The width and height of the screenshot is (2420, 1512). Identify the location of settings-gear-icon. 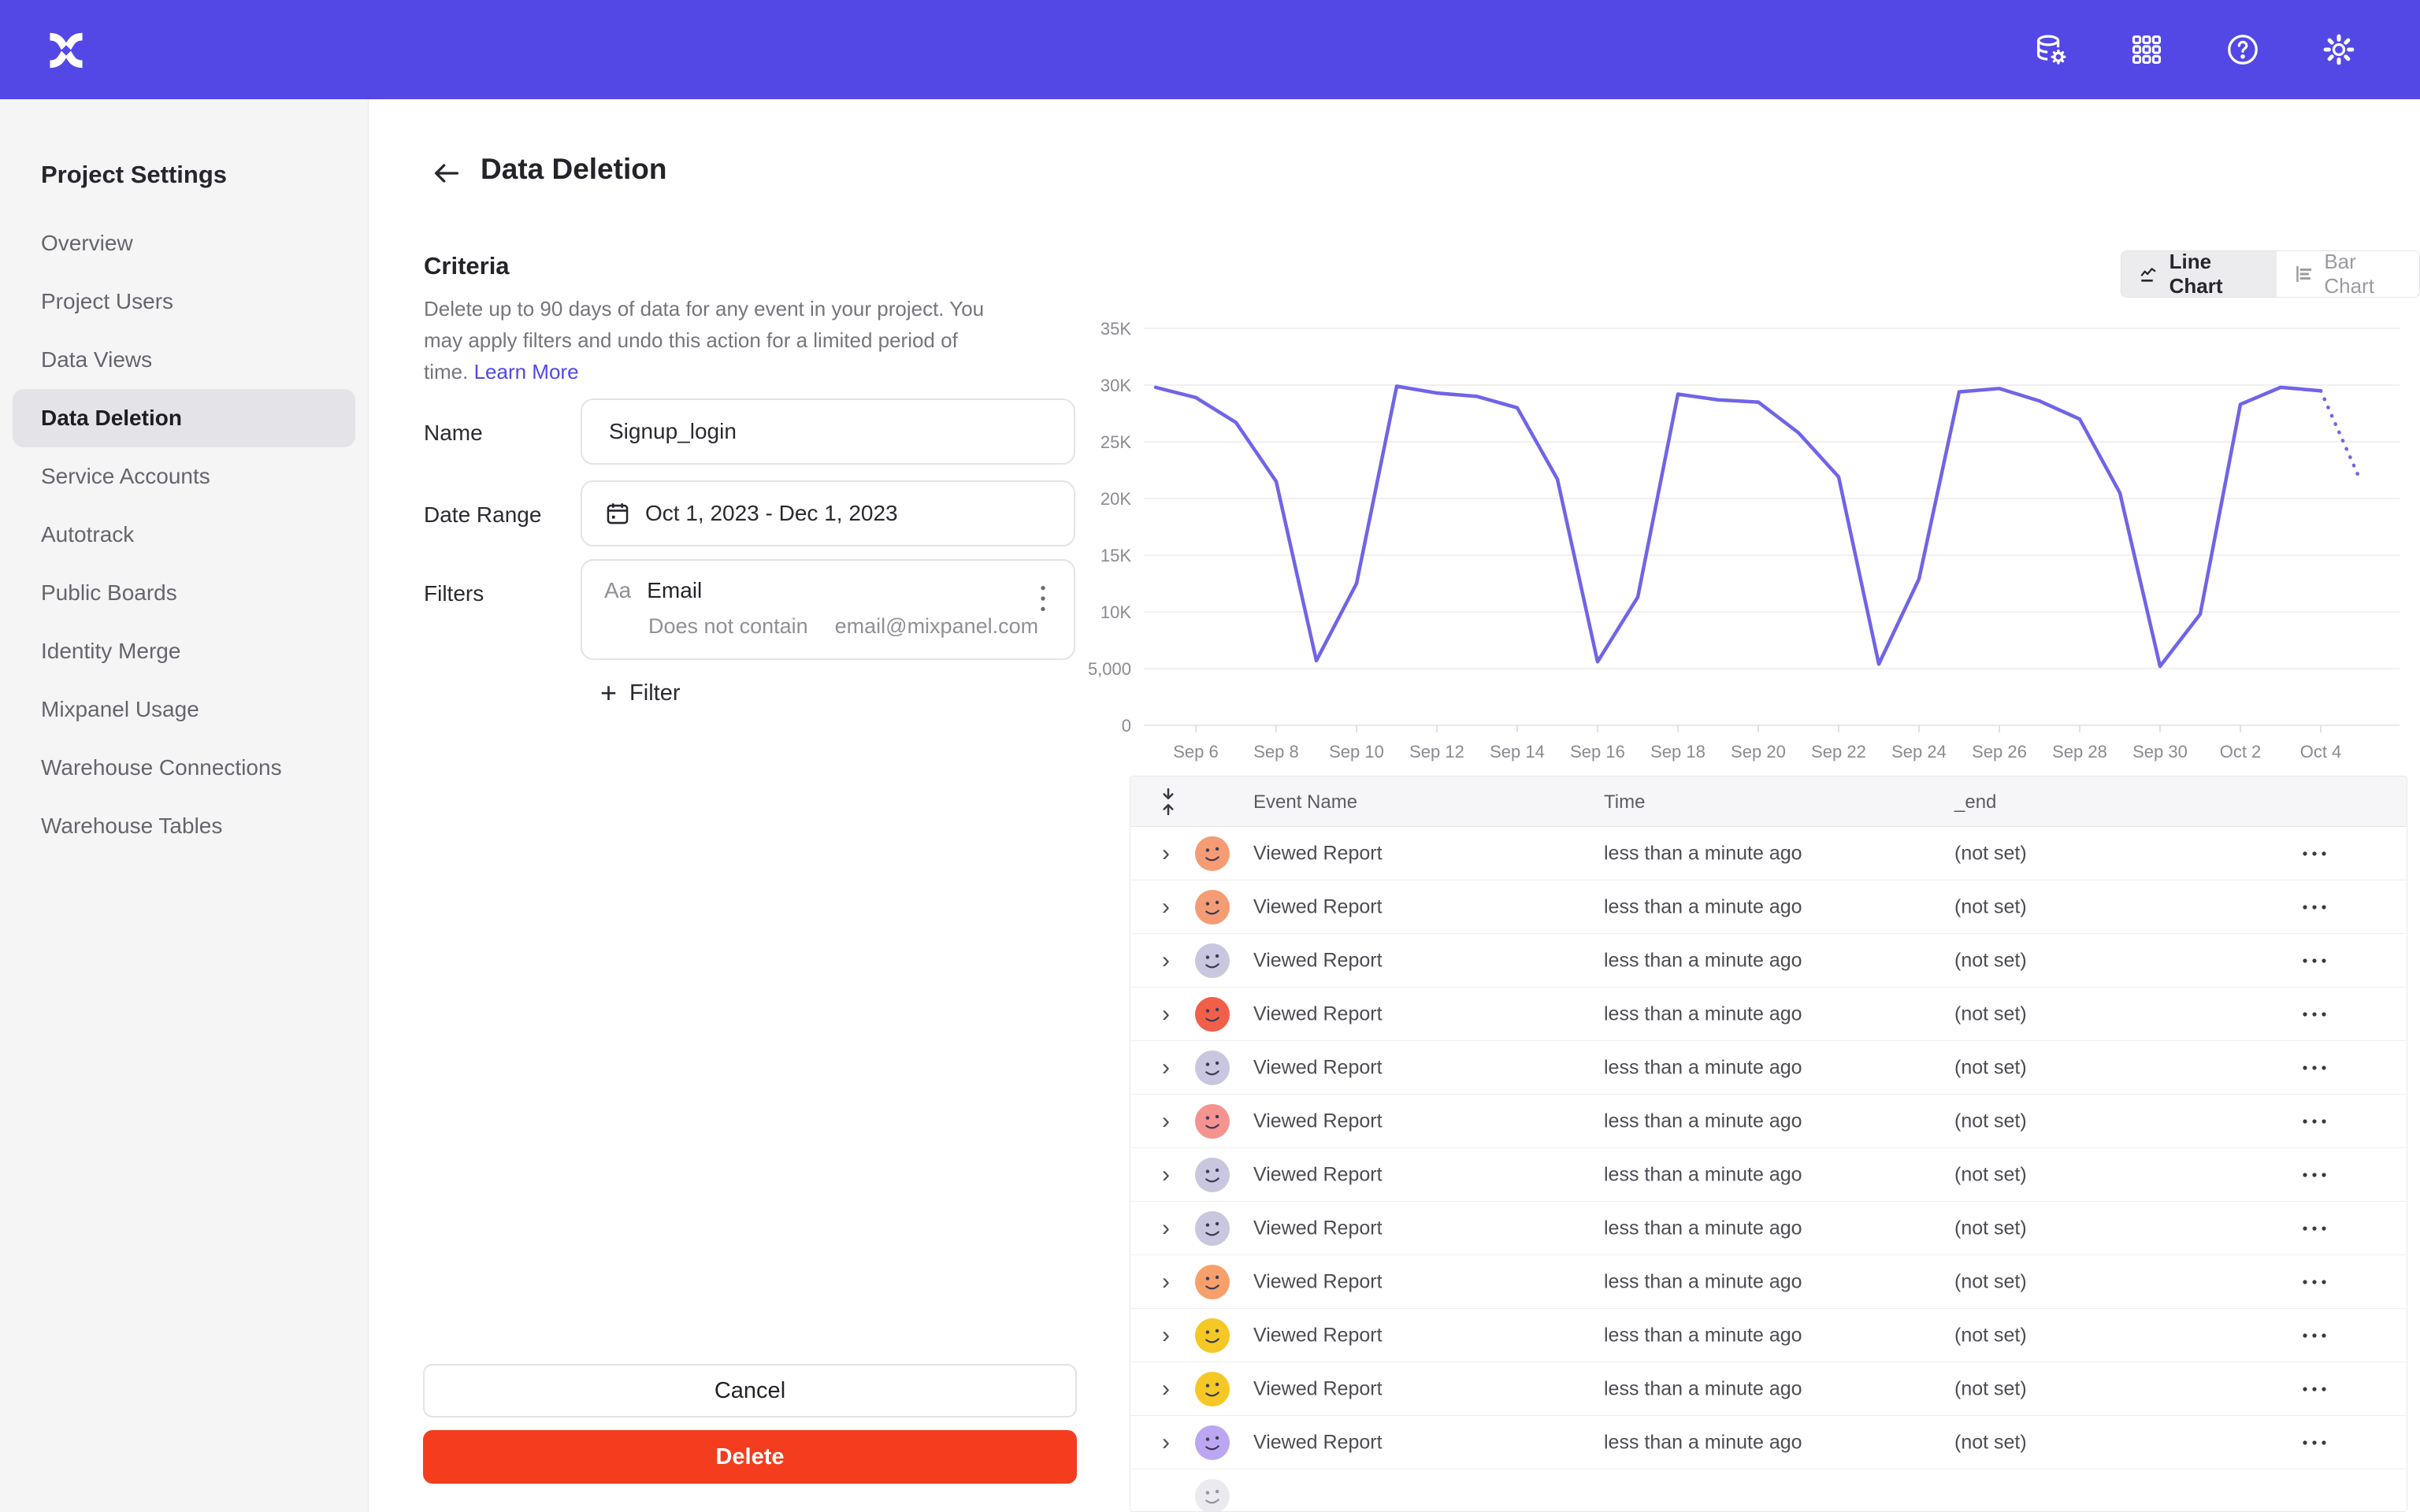
(2339, 50).